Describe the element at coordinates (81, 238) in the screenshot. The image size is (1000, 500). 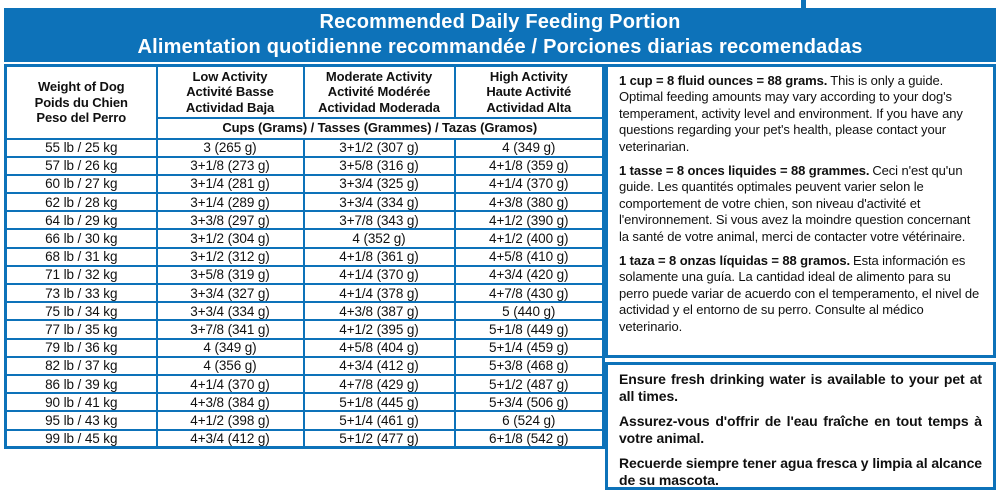
I see `weight-cell: 66 lb / 30 kg` at that location.